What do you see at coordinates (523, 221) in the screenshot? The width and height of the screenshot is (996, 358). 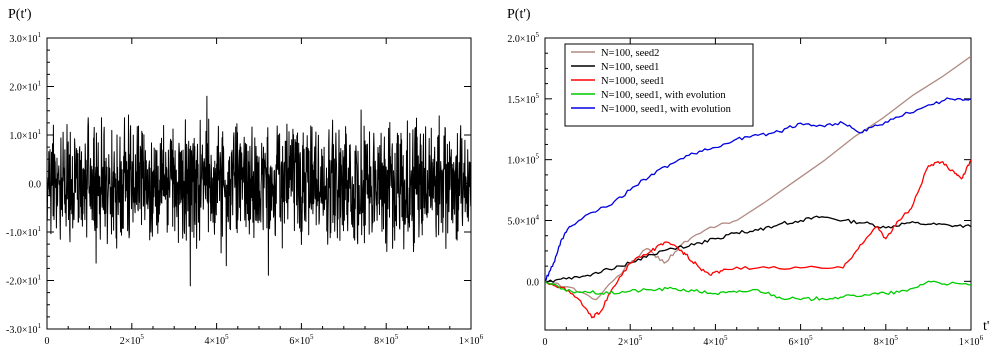 I see `y-tick-label: 5.0×10⁴` at bounding box center [523, 221].